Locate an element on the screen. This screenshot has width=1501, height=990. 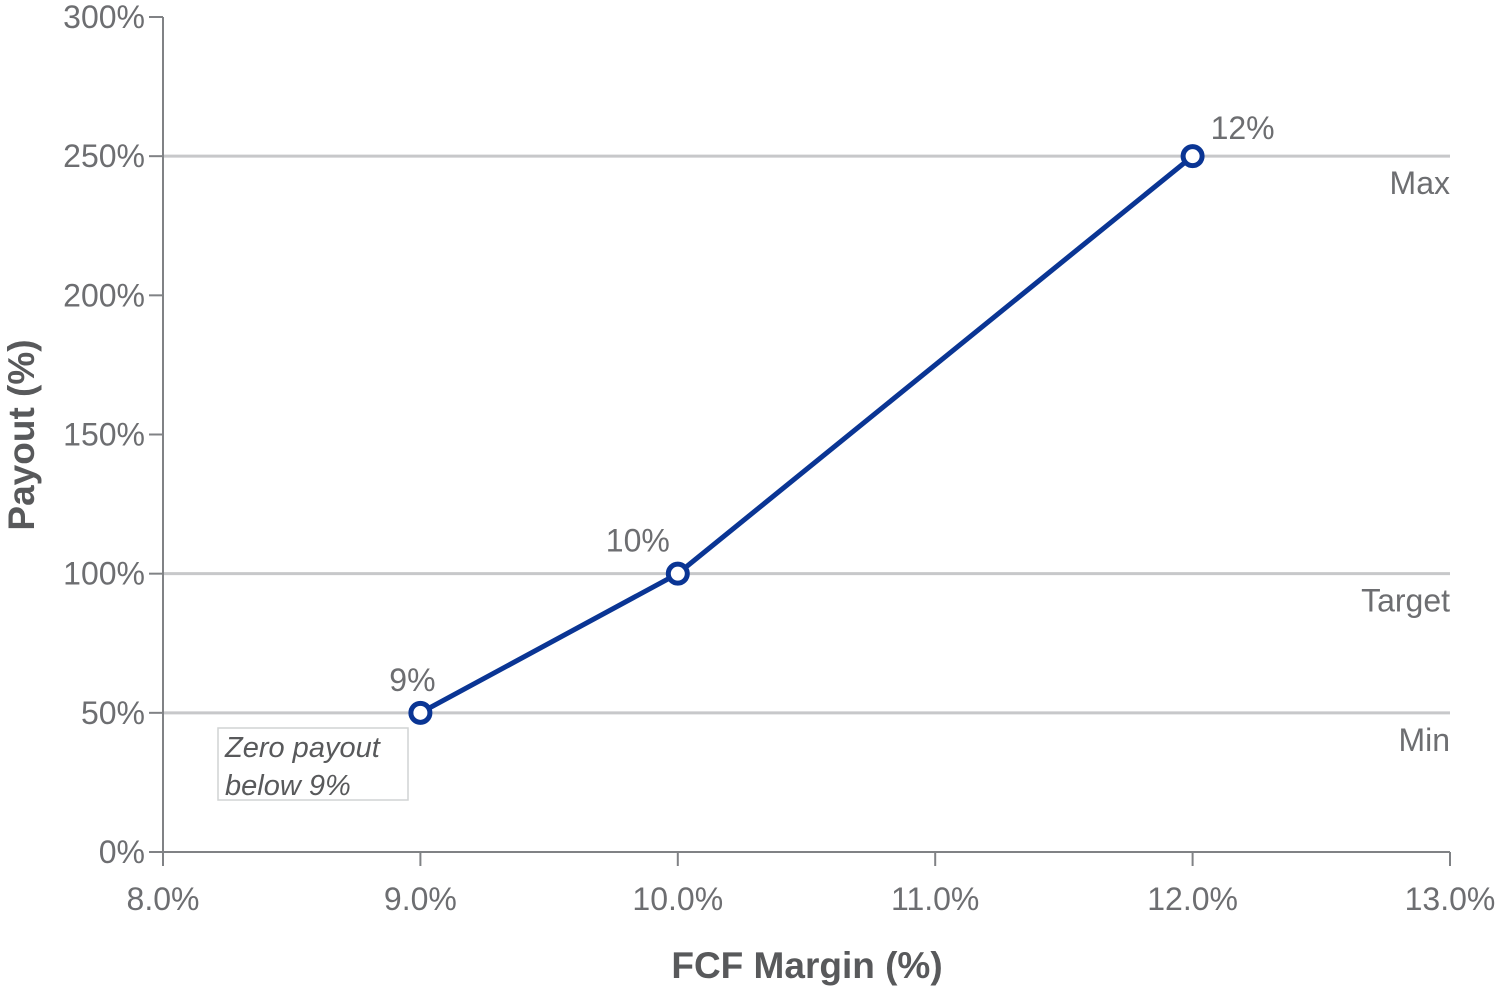
annotation-box is located at coordinates (313, 764).